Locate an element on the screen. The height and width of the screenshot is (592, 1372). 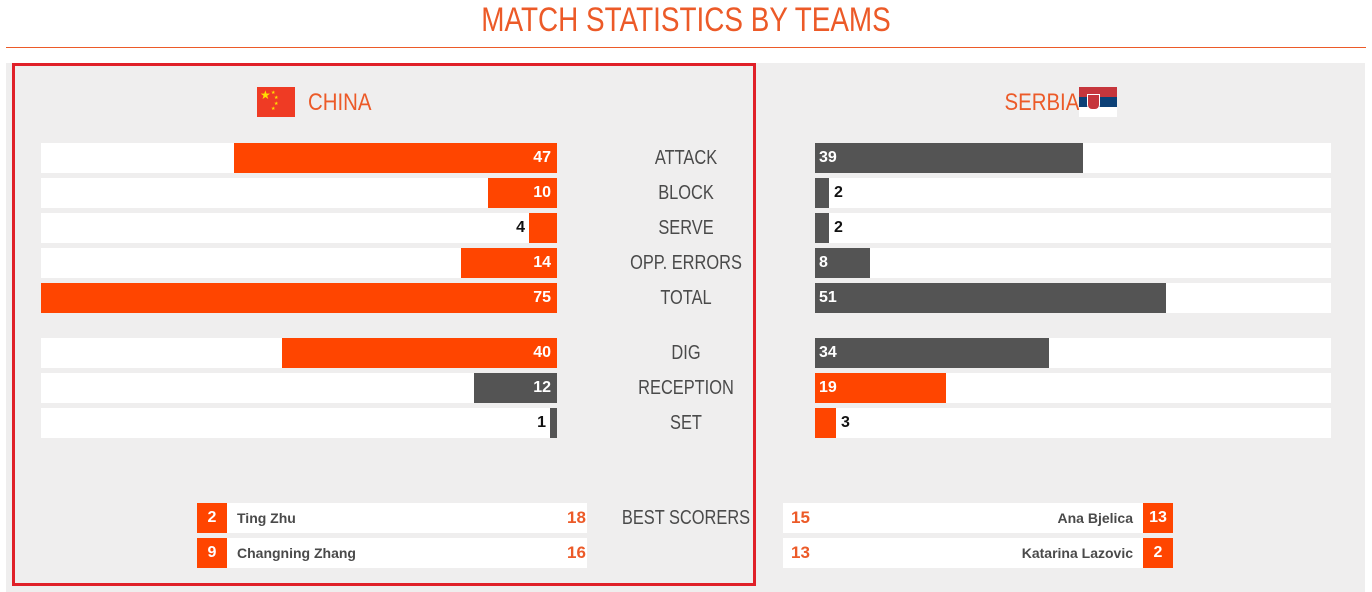
scorer-row-left-1: 2 Ting Zhu 18 is located at coordinates (392, 518).